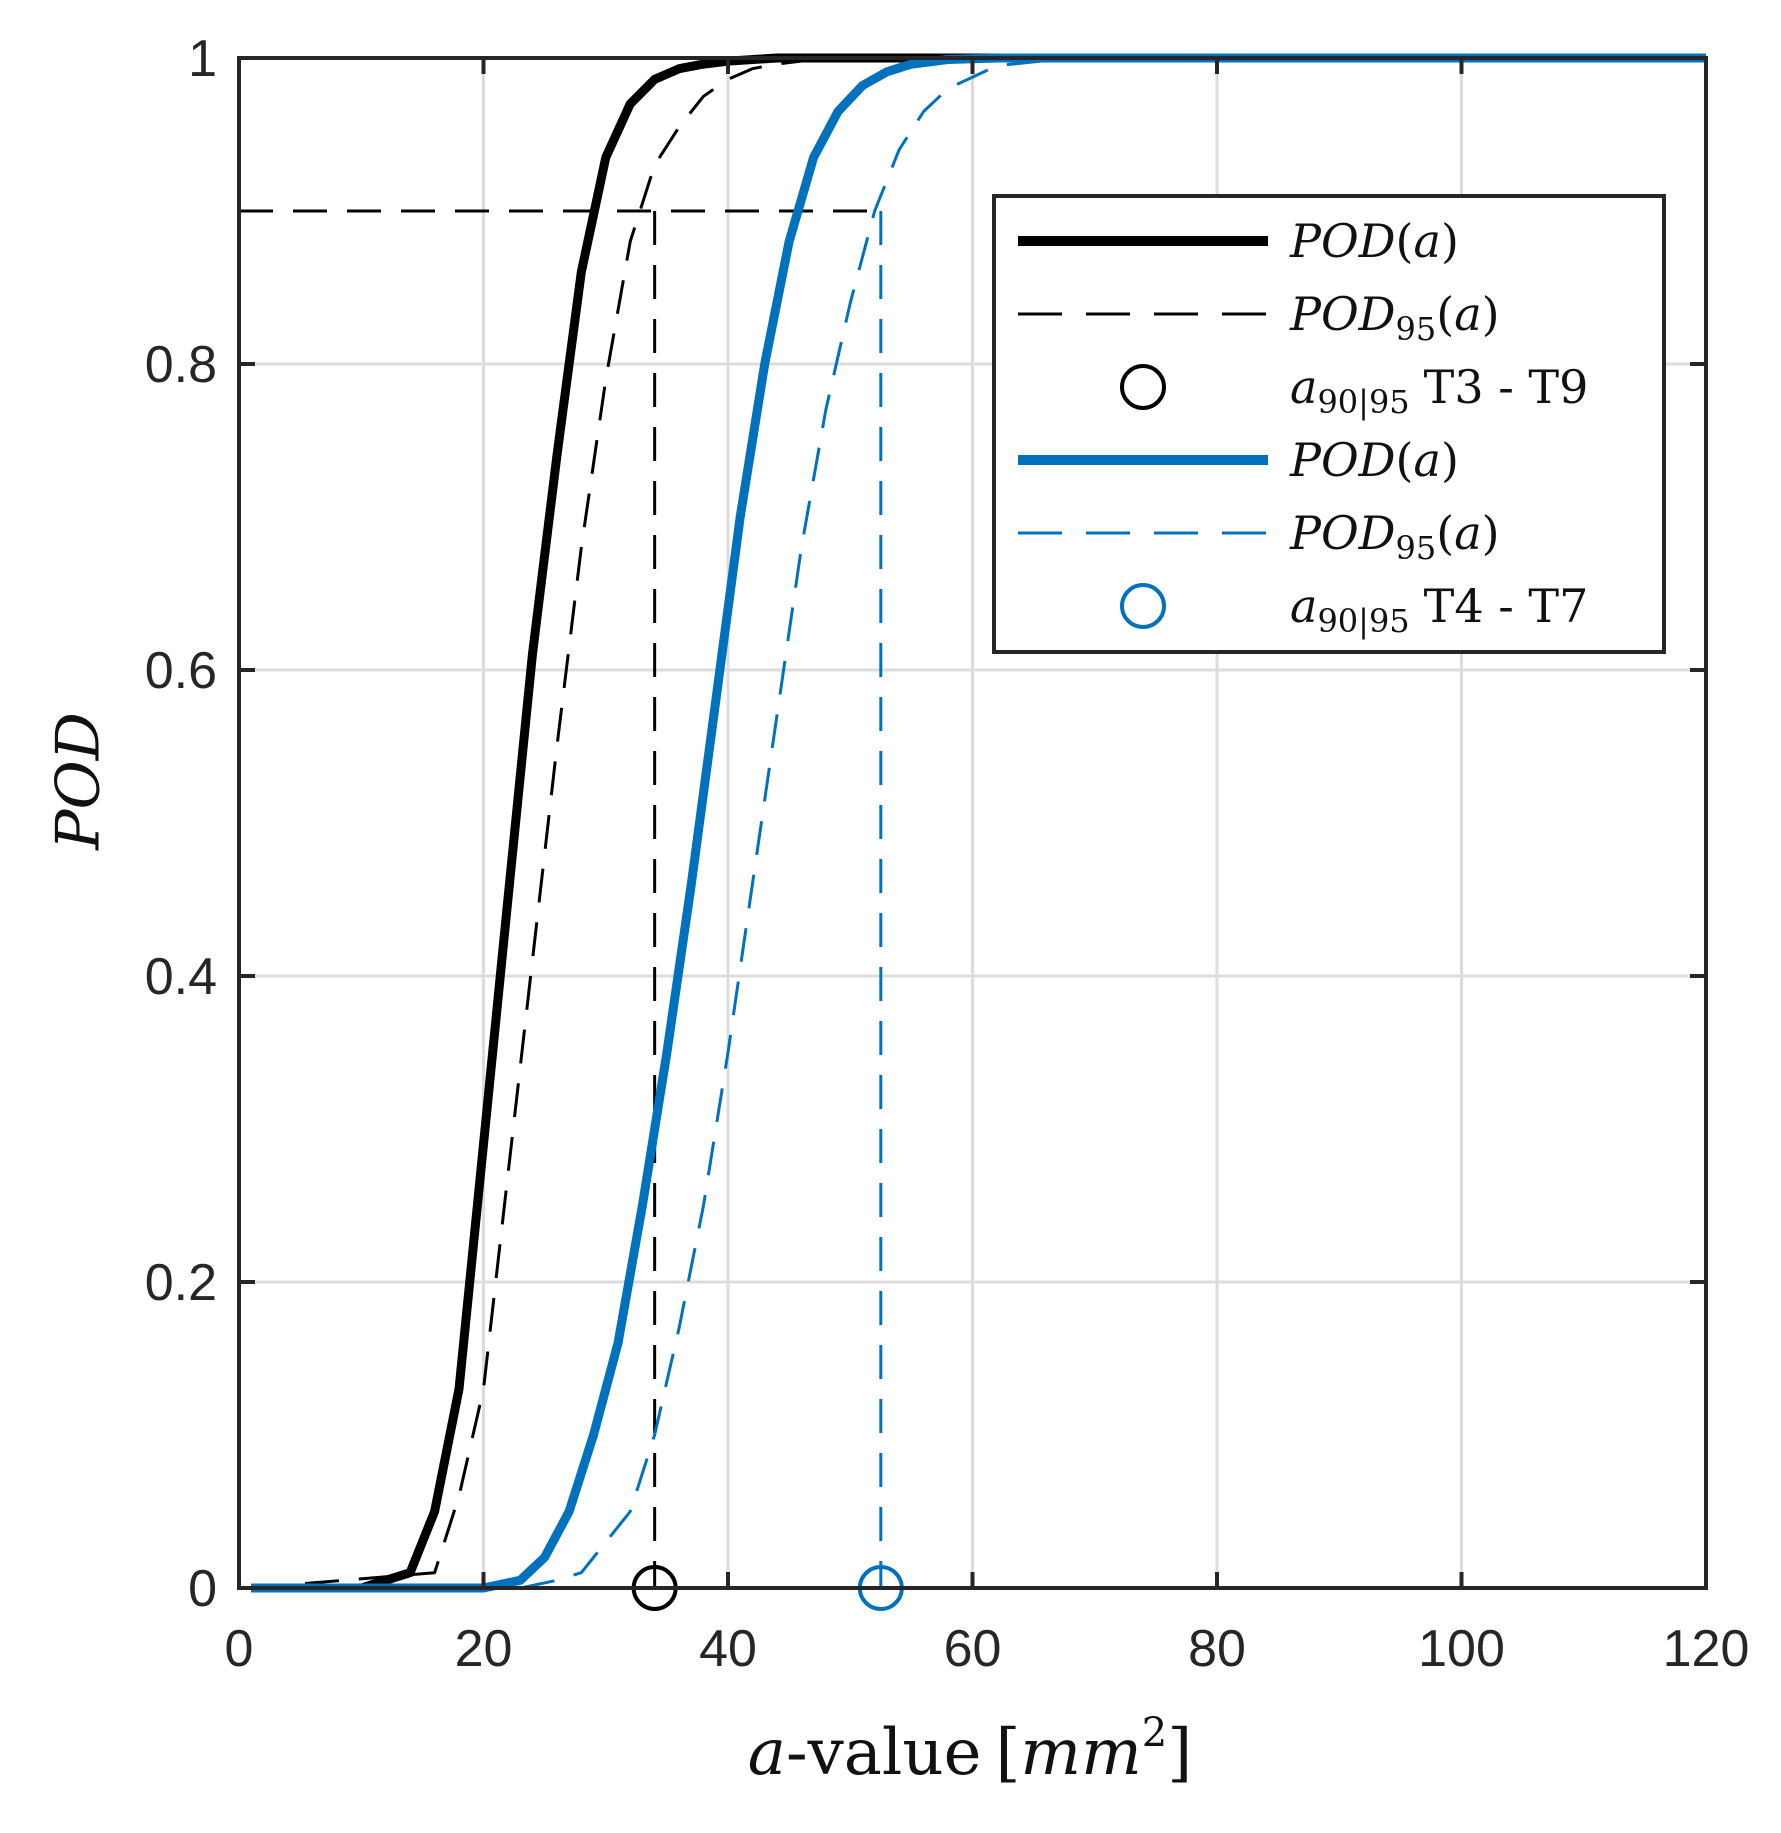  What do you see at coordinates (1706, 1649) in the screenshot?
I see `x-tick-label: 120` at bounding box center [1706, 1649].